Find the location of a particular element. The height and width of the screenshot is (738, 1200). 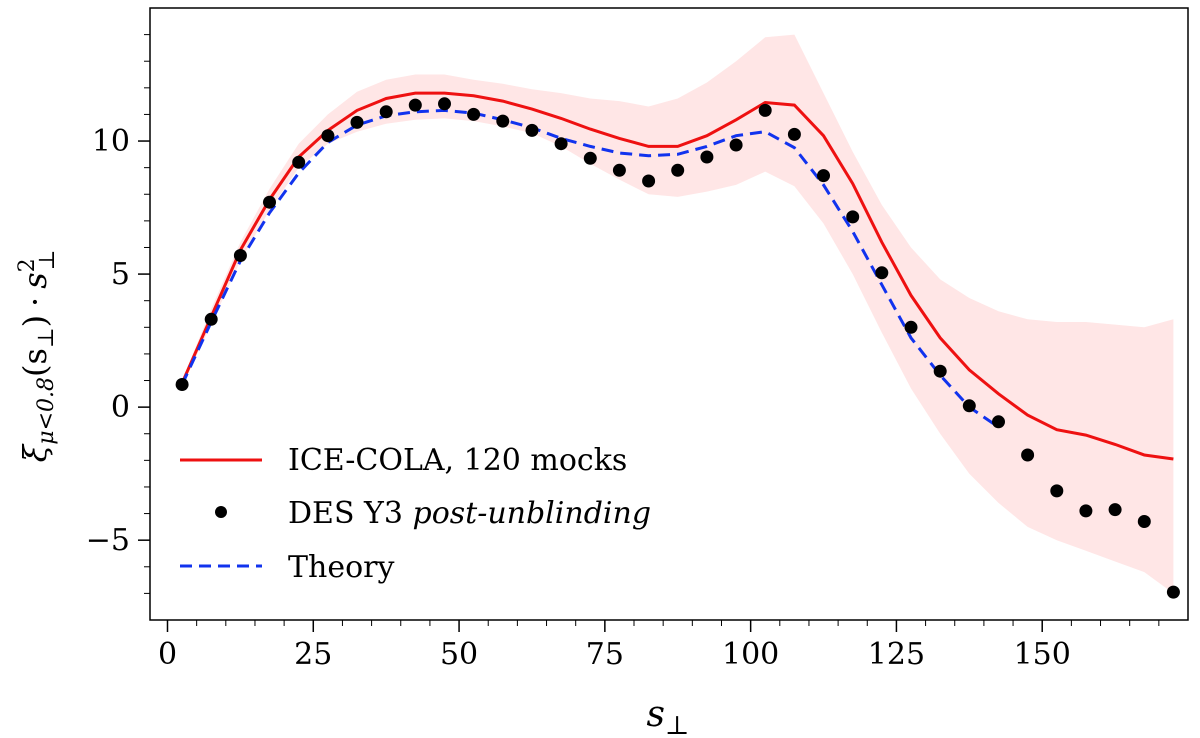

legend-item-ice-cola: ICE-COLA, 120 mocks is located at coordinates (403, 460).